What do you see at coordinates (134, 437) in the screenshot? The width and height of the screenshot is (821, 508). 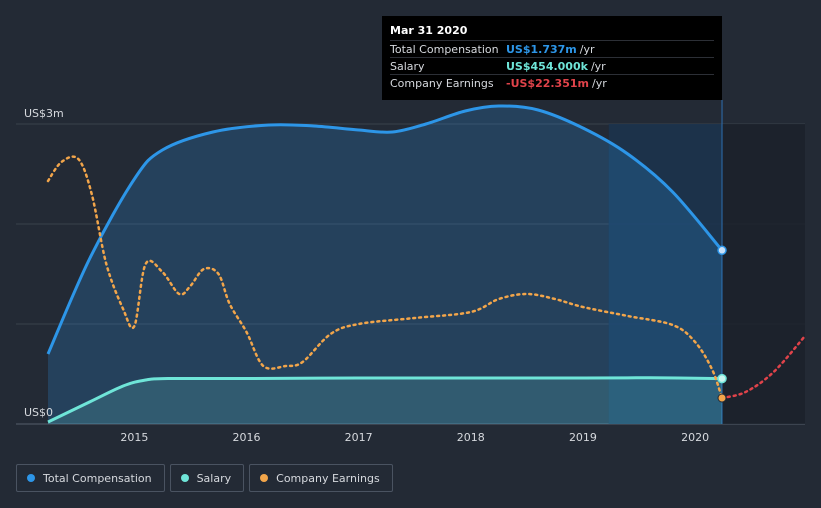 I see `x-tick-label: 2015` at bounding box center [134, 437].